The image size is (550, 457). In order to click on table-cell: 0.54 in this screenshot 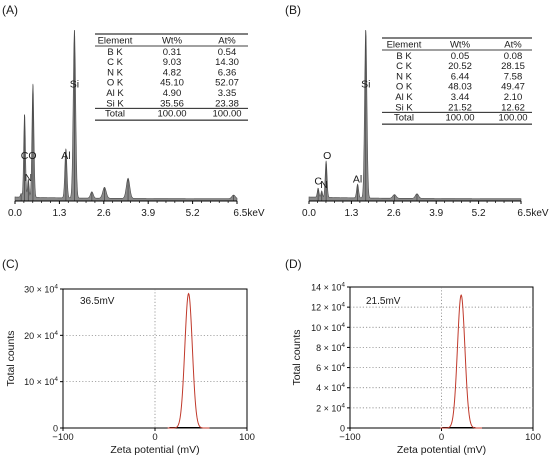, I will do `click(227, 52)`.